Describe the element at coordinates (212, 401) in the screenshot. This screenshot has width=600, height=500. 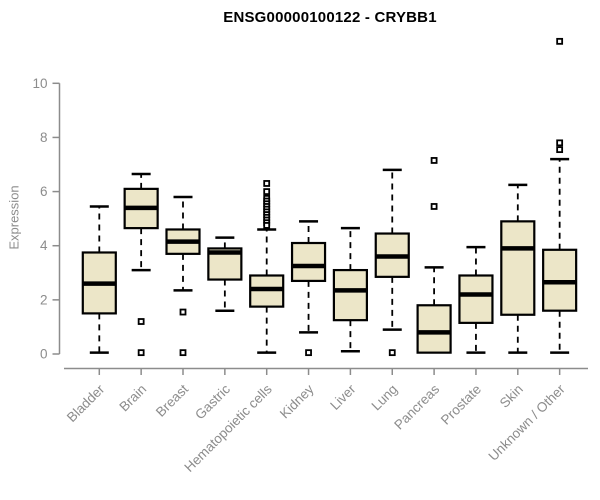
I see `x-category-label: Gastric` at that location.